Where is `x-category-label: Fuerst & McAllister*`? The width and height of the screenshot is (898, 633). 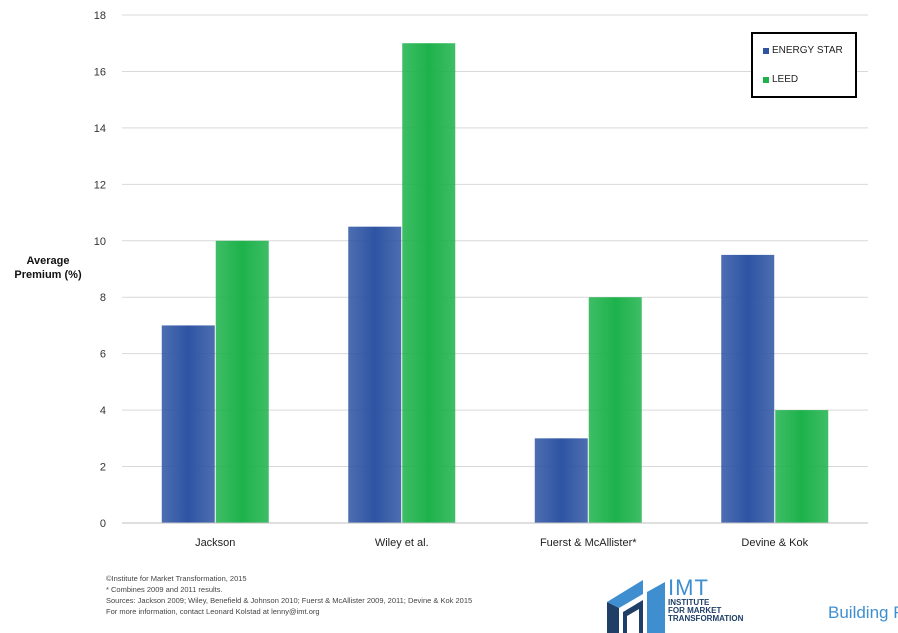
x-category-label: Fuerst & McAllister* is located at coordinates (588, 543).